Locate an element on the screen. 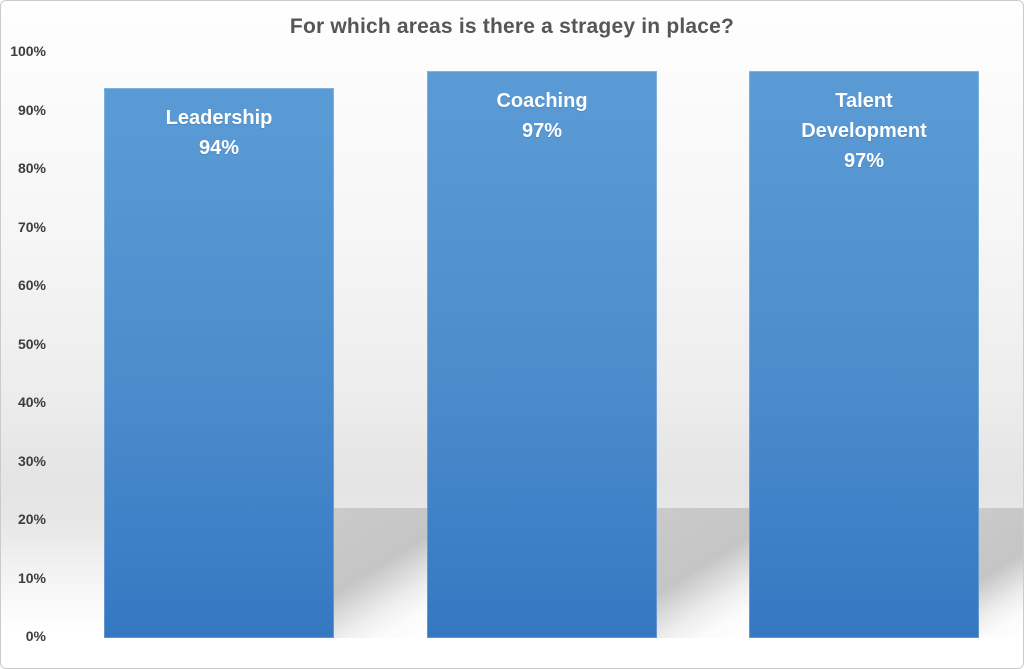 This screenshot has width=1024, height=669. y-tick-label: 10% is located at coordinates (31, 577).